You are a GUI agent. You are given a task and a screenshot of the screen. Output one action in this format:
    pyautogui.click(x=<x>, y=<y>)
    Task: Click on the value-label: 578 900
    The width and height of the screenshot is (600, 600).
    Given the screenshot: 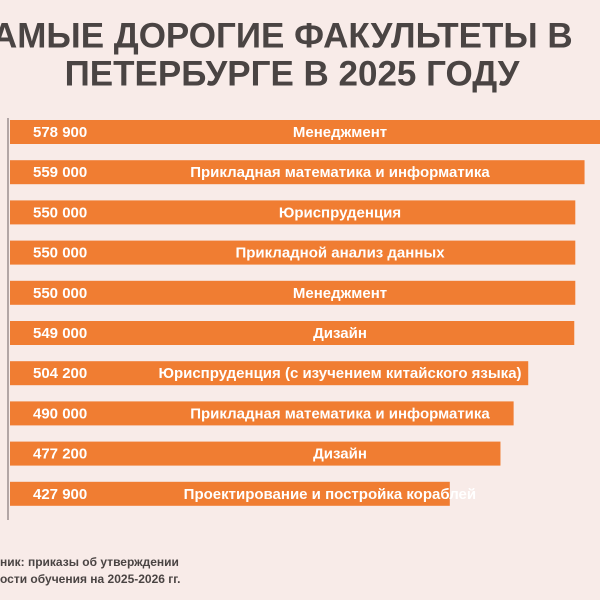 What is the action you would take?
    pyautogui.click(x=60, y=132)
    